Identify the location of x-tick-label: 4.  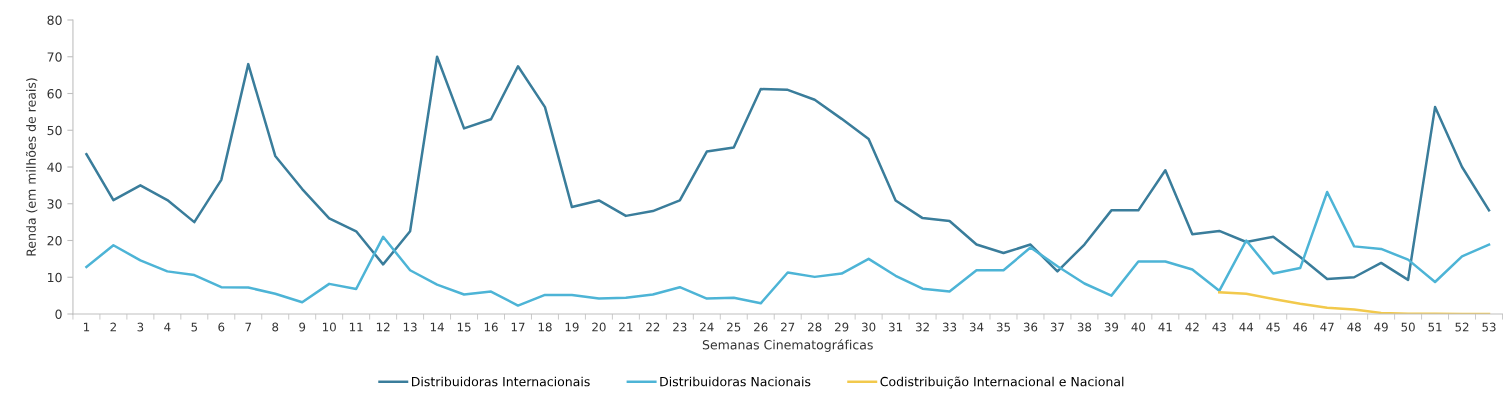
(167, 327).